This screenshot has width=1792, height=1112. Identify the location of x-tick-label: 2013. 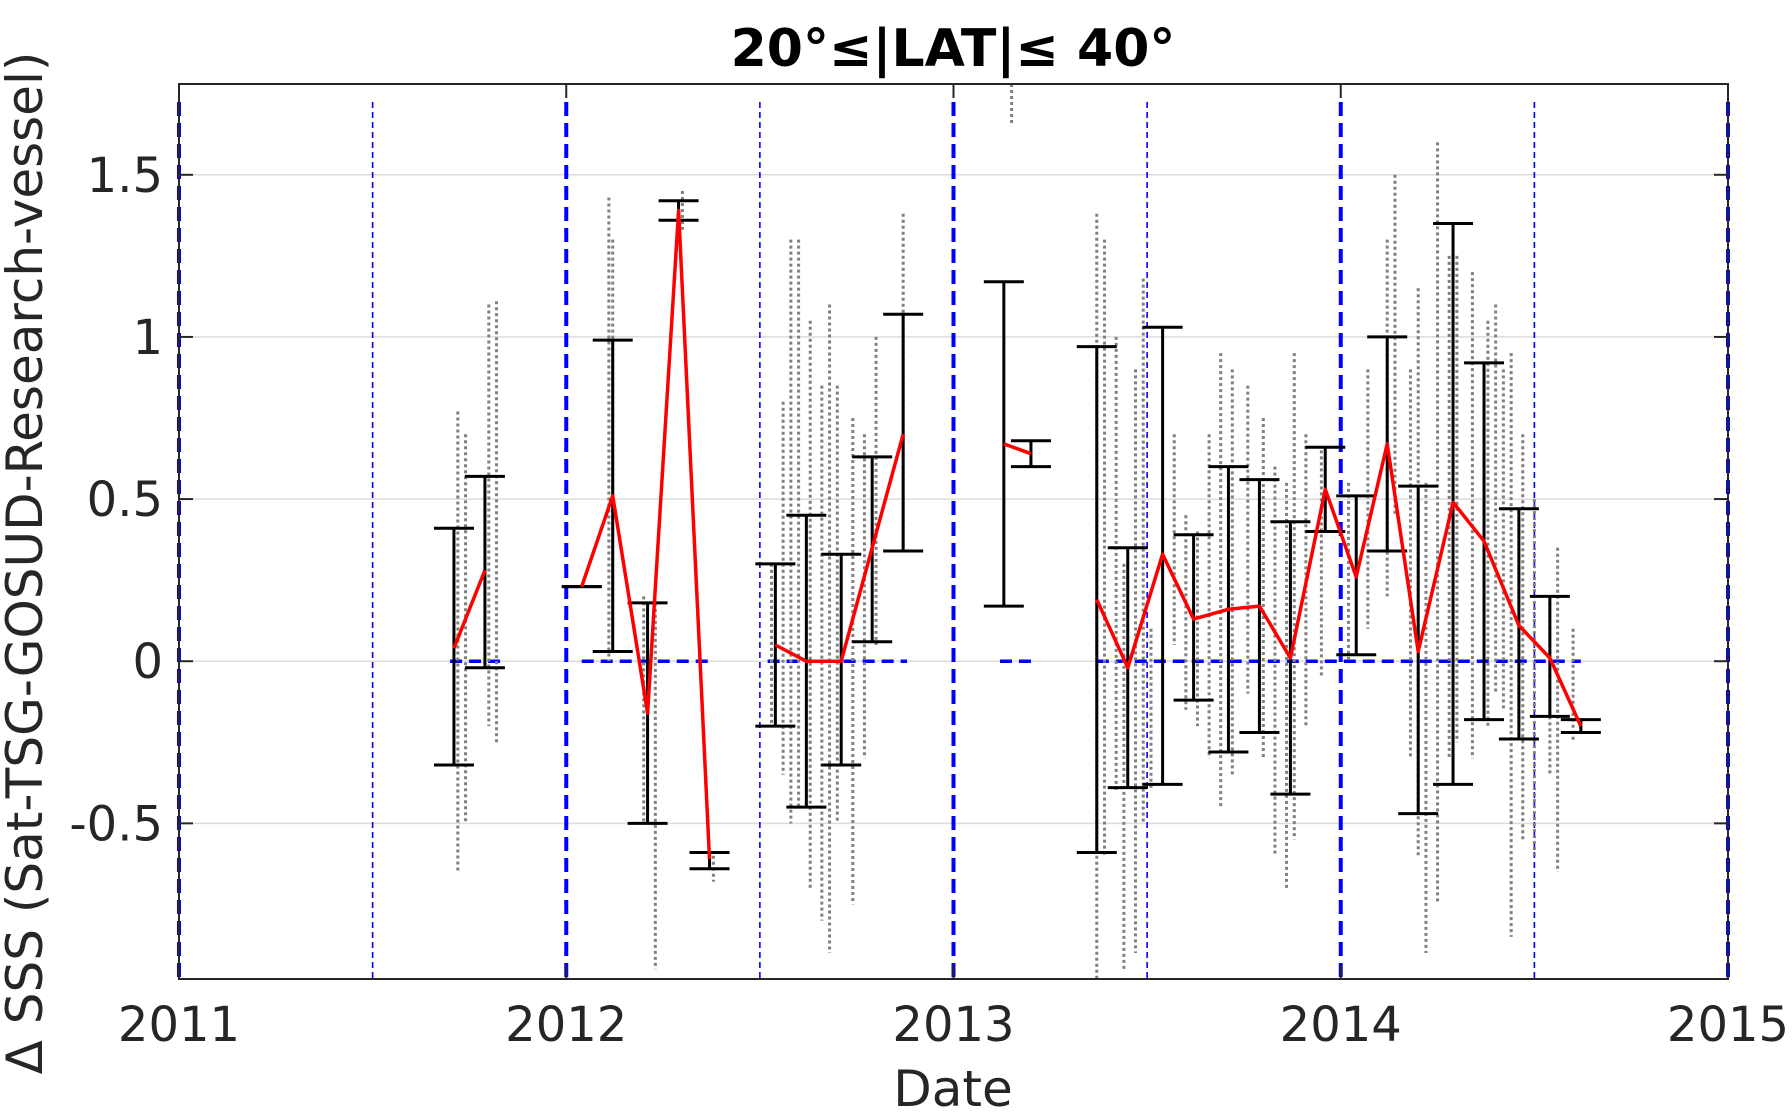
(953, 1025).